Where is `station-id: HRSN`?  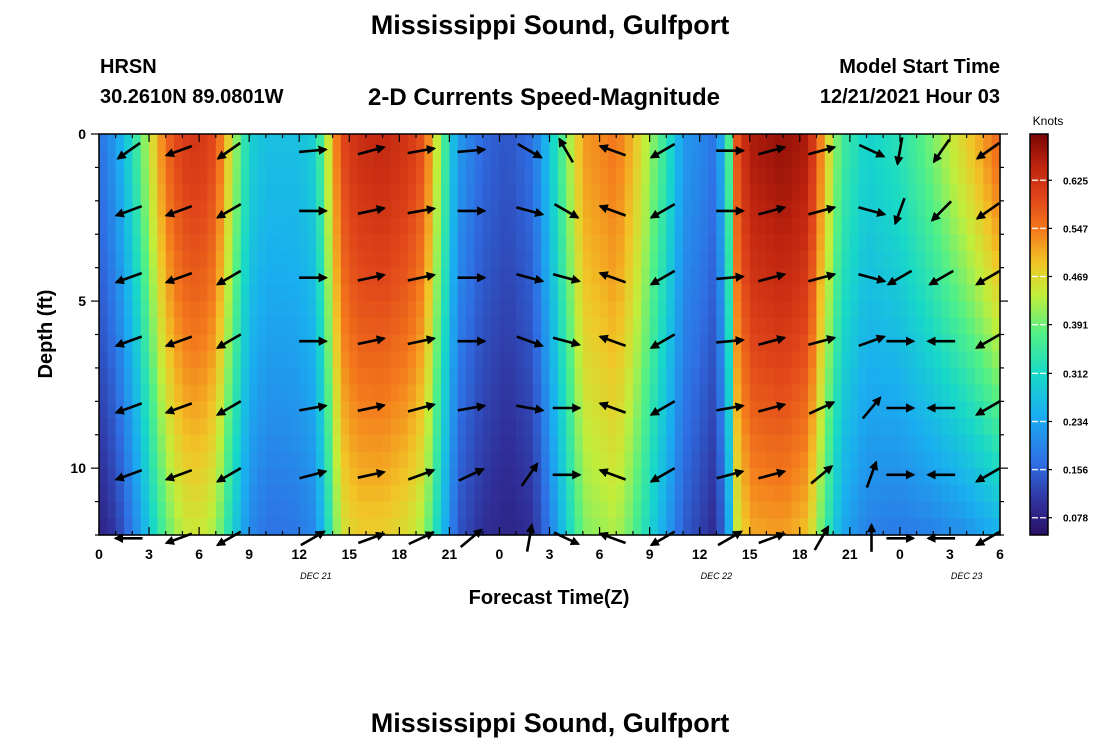 station-id: HRSN is located at coordinates (128, 67).